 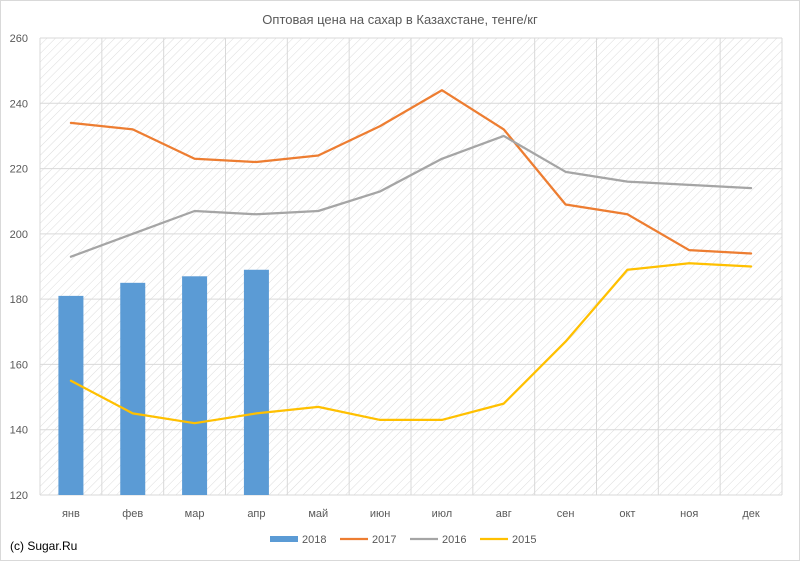 What do you see at coordinates (132, 514) in the screenshot?
I see `x-tick-label: фев` at bounding box center [132, 514].